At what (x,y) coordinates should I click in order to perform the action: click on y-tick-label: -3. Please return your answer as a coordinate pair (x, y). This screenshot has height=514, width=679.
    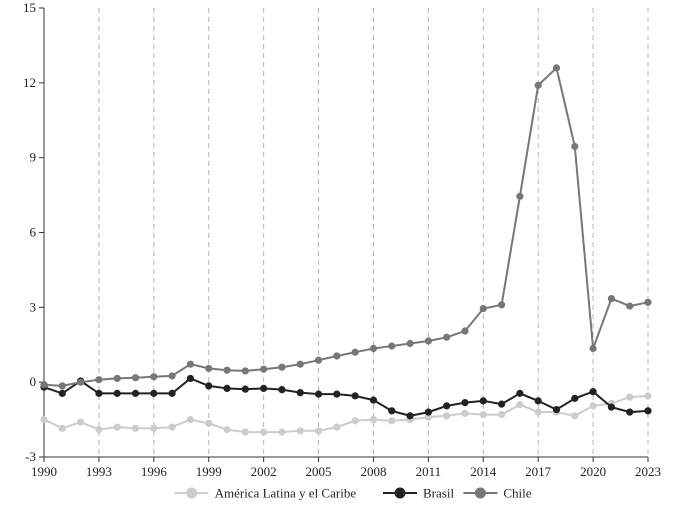
    Looking at the image, I should click on (30, 456).